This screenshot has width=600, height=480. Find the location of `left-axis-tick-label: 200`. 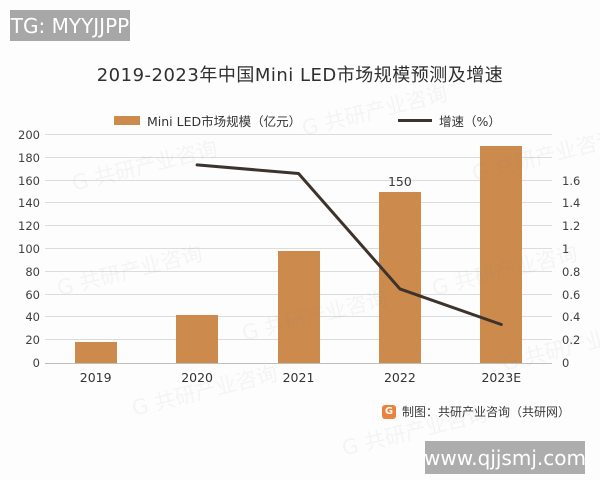

left-axis-tick-label: 200 is located at coordinates (29, 135).